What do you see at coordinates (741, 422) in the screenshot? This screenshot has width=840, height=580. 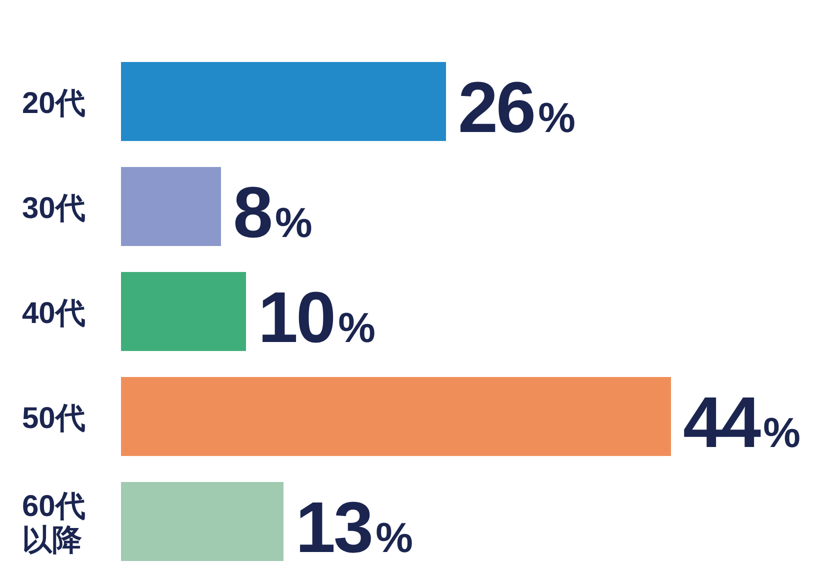 I see `data-label: 44%` at bounding box center [741, 422].